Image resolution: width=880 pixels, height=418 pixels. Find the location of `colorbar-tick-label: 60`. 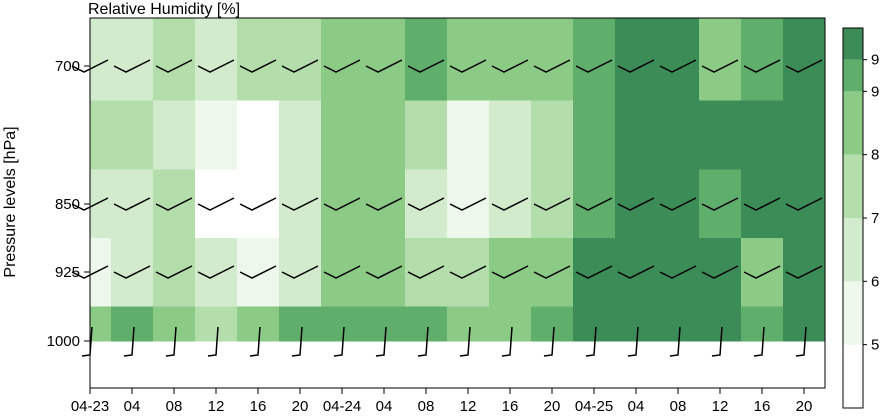

colorbar-tick-label: 60 is located at coordinates (875, 281).